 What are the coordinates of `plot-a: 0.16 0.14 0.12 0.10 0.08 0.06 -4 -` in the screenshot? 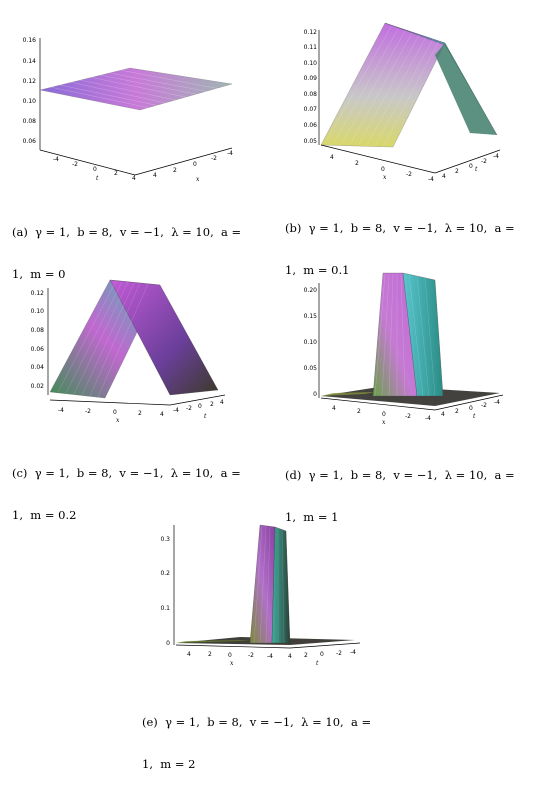 It's located at (128, 110).